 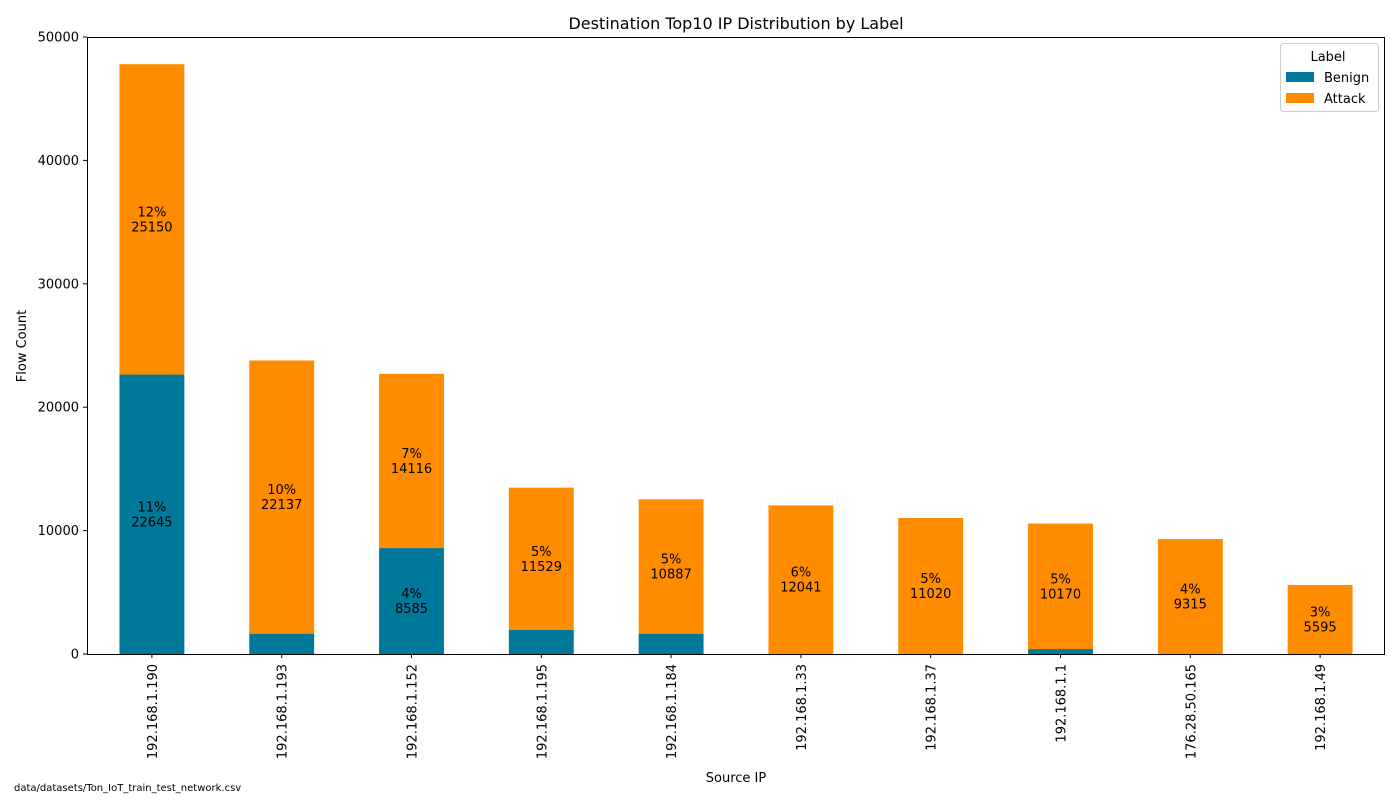 I want to click on legend-label-attack: Attack, so click(x=1345, y=99).